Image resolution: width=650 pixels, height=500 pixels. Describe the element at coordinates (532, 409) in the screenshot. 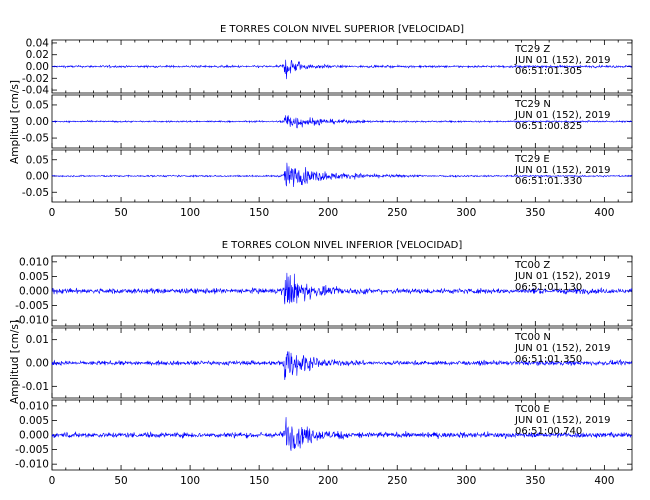

I see `station-label: TC00 E` at that location.